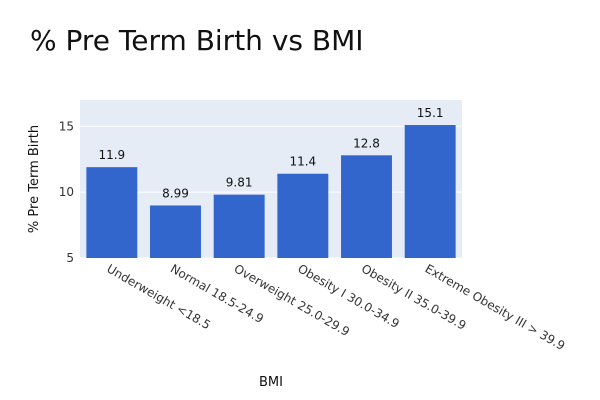 This screenshot has width=600, height=400. I want to click on bar-value-label: 12.8, so click(366, 143).